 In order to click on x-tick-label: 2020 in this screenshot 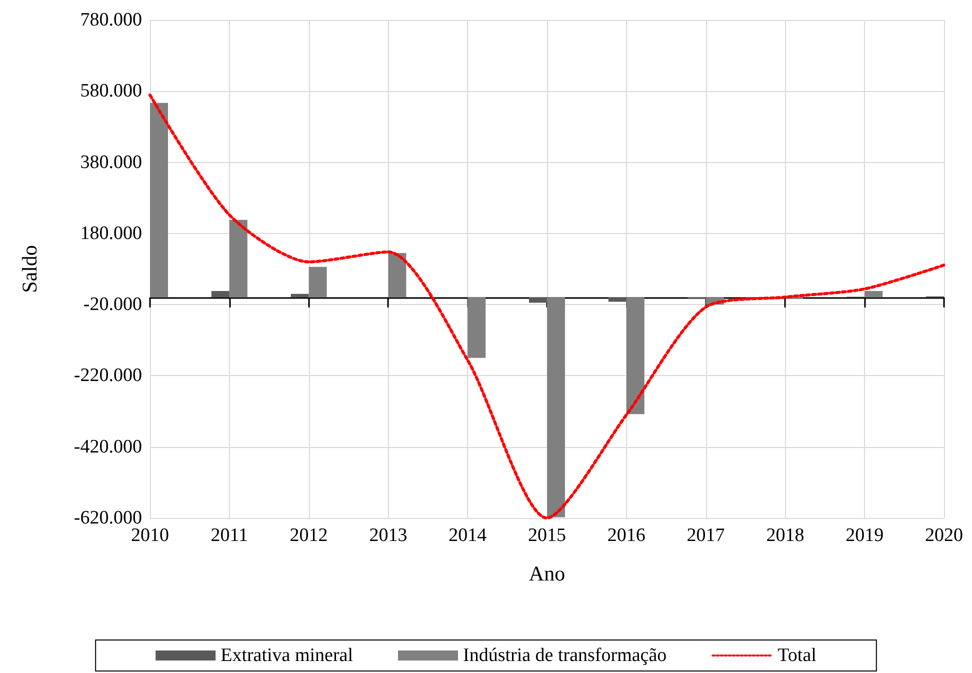, I will do `click(944, 535)`.